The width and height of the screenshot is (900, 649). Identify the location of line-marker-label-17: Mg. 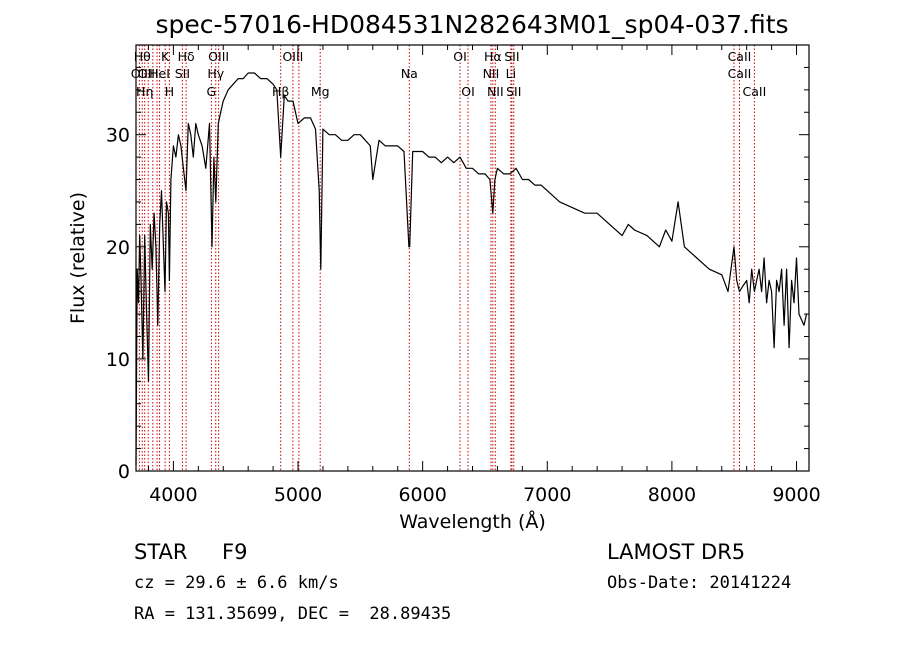
(320, 91).